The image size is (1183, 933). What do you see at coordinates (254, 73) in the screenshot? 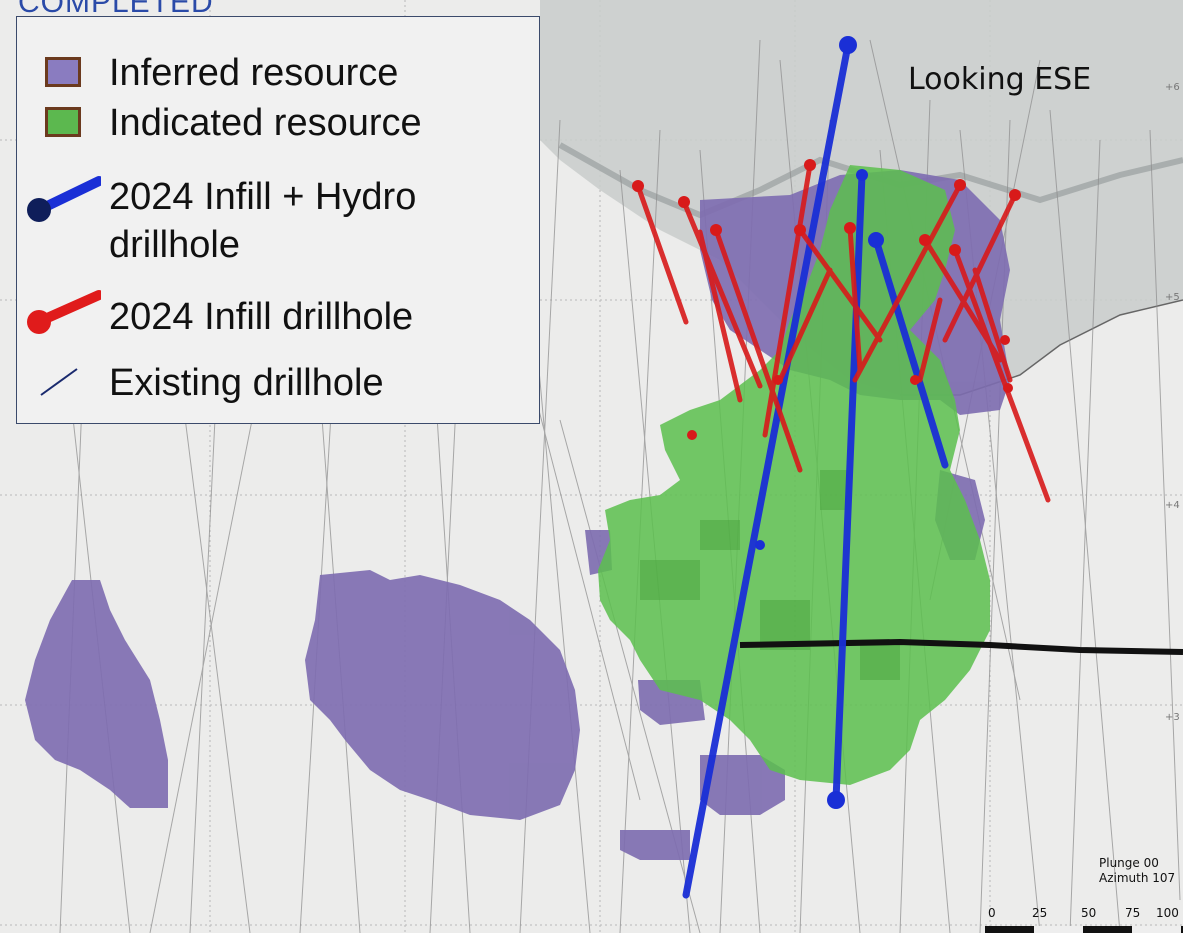
I see `legend-label: Inferred resource` at bounding box center [254, 73].